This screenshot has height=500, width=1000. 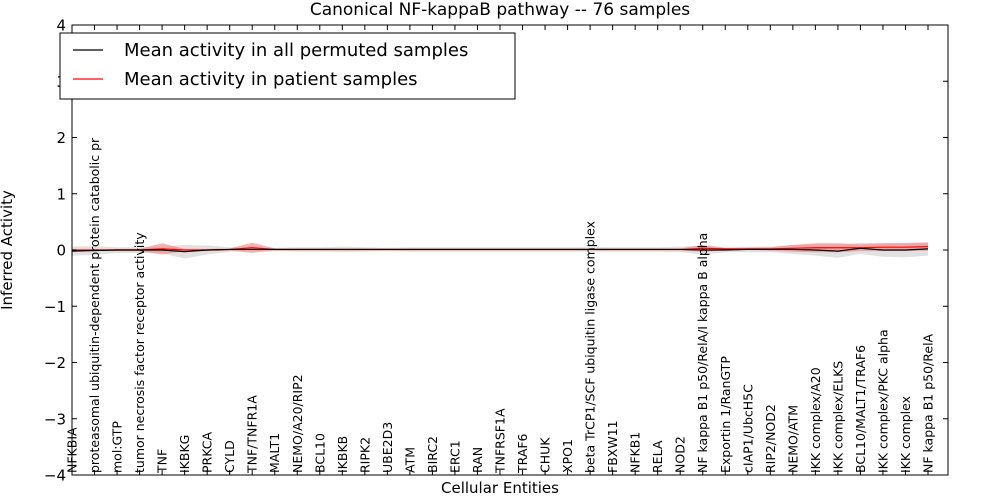 What do you see at coordinates (184, 454) in the screenshot?
I see `category-label: IKBKG` at bounding box center [184, 454].